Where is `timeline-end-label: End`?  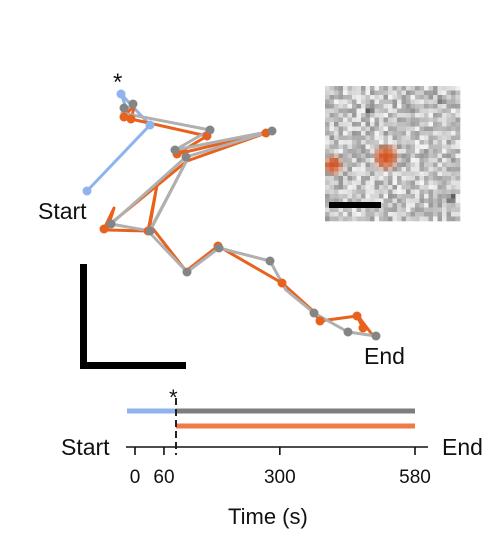
timeline-end-label: End is located at coordinates (462, 447).